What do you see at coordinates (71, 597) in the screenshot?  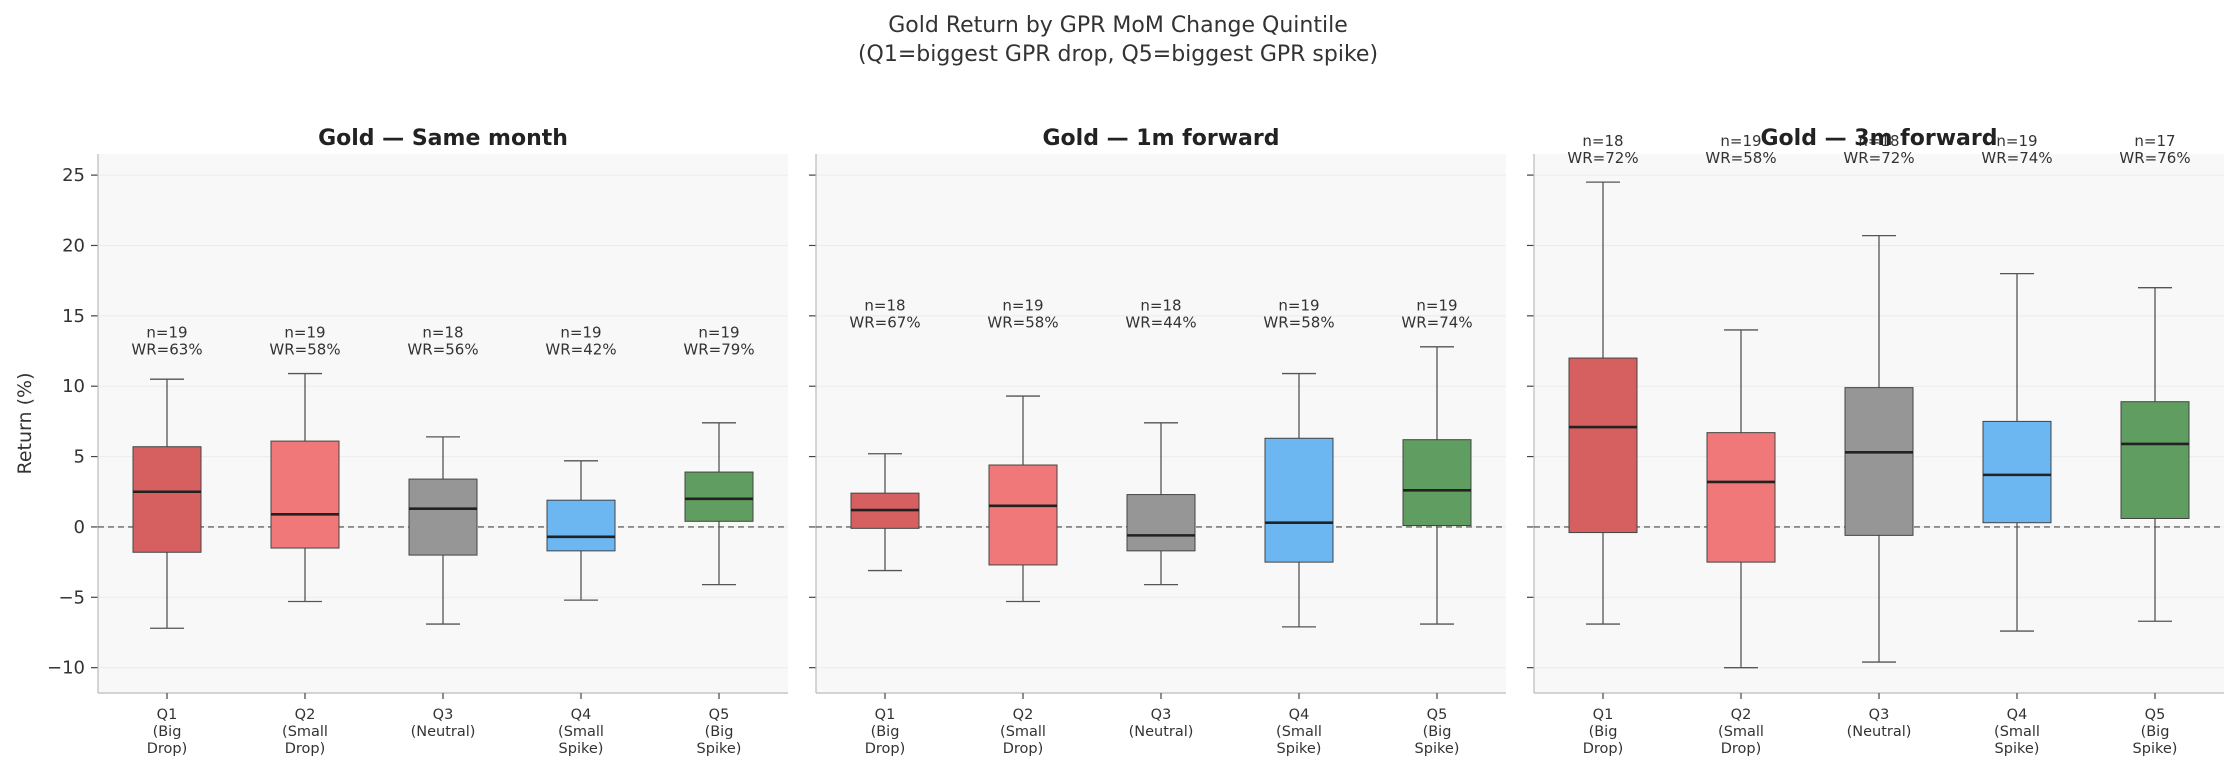 I see `y-tick-label: −5` at bounding box center [71, 597].